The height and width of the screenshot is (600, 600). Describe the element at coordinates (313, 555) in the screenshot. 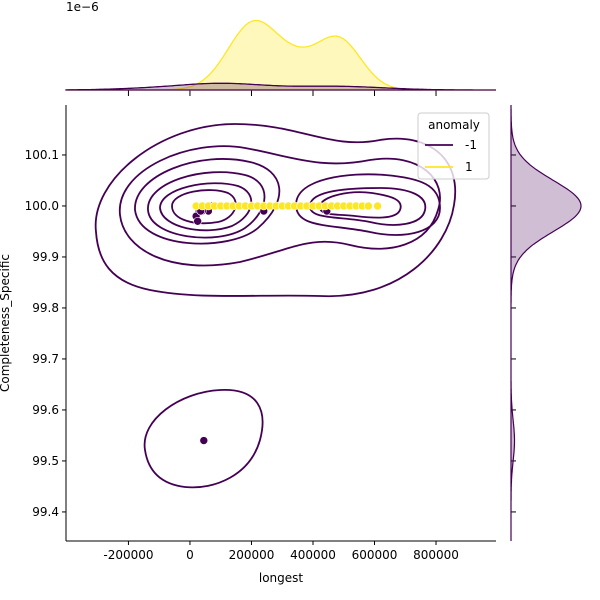

I see `x-tick-label: 400000` at that location.